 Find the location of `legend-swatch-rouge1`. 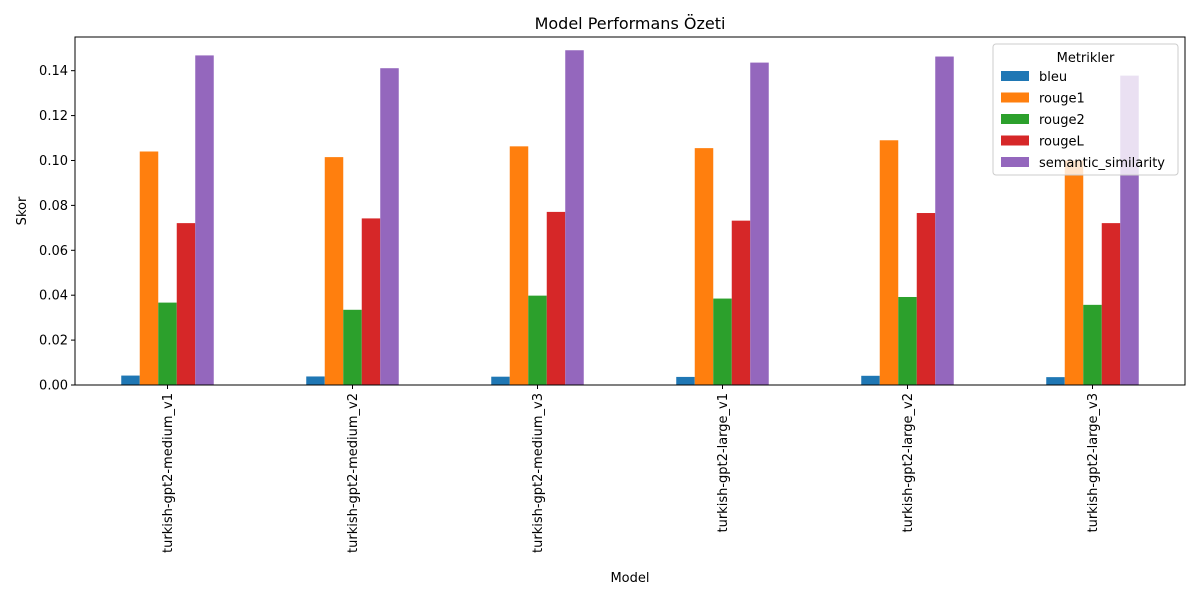

legend-swatch-rouge1 is located at coordinates (1015, 97).